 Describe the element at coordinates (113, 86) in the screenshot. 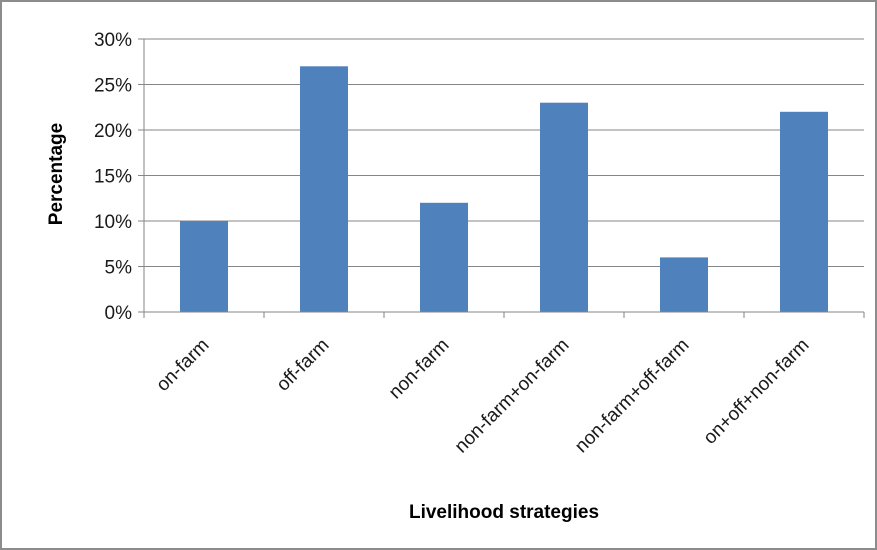

I see `y-tick-label: 25%` at that location.